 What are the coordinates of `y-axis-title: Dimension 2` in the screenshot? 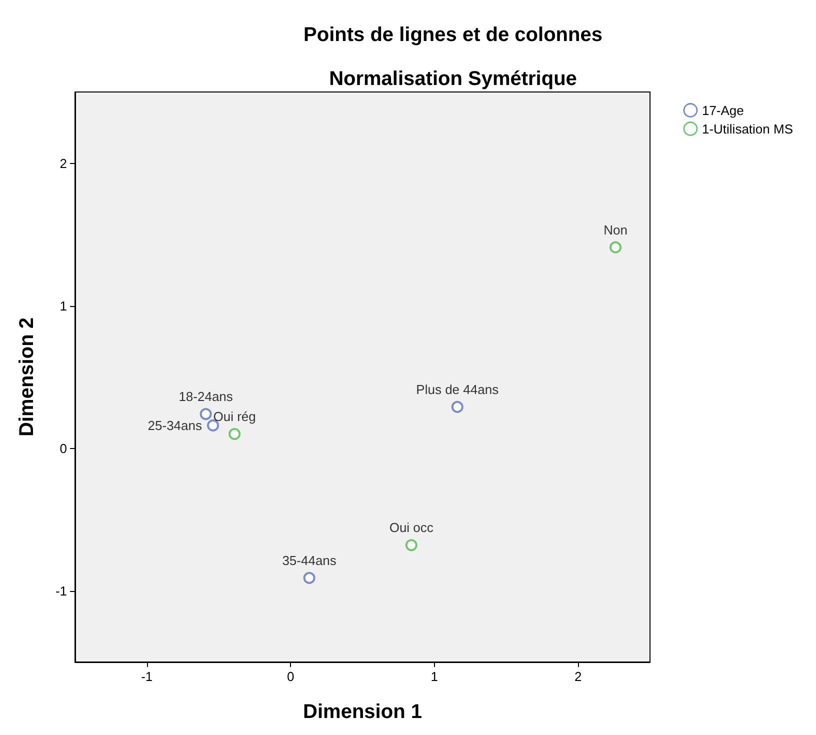 It's located at (27, 377).